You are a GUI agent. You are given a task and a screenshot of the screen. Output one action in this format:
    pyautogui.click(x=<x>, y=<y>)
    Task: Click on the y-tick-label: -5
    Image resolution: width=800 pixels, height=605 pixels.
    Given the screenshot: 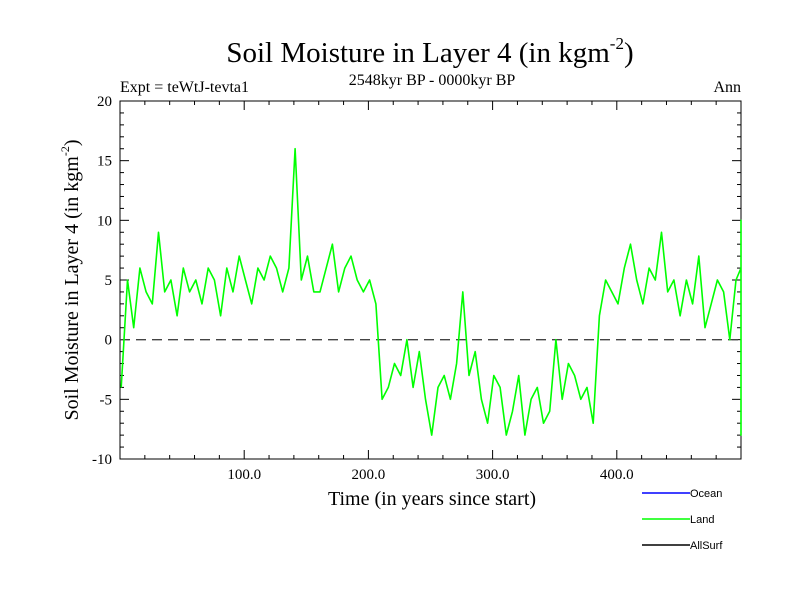 What is the action you would take?
    pyautogui.click(x=106, y=400)
    